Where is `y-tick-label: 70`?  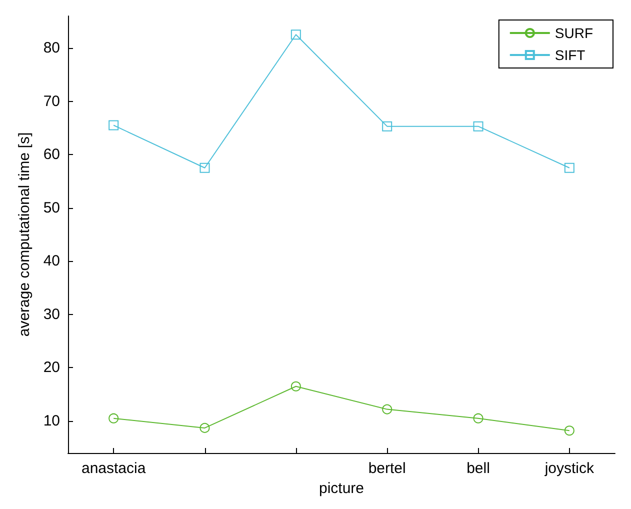
y-tick-label: 70 is located at coordinates (51, 101).